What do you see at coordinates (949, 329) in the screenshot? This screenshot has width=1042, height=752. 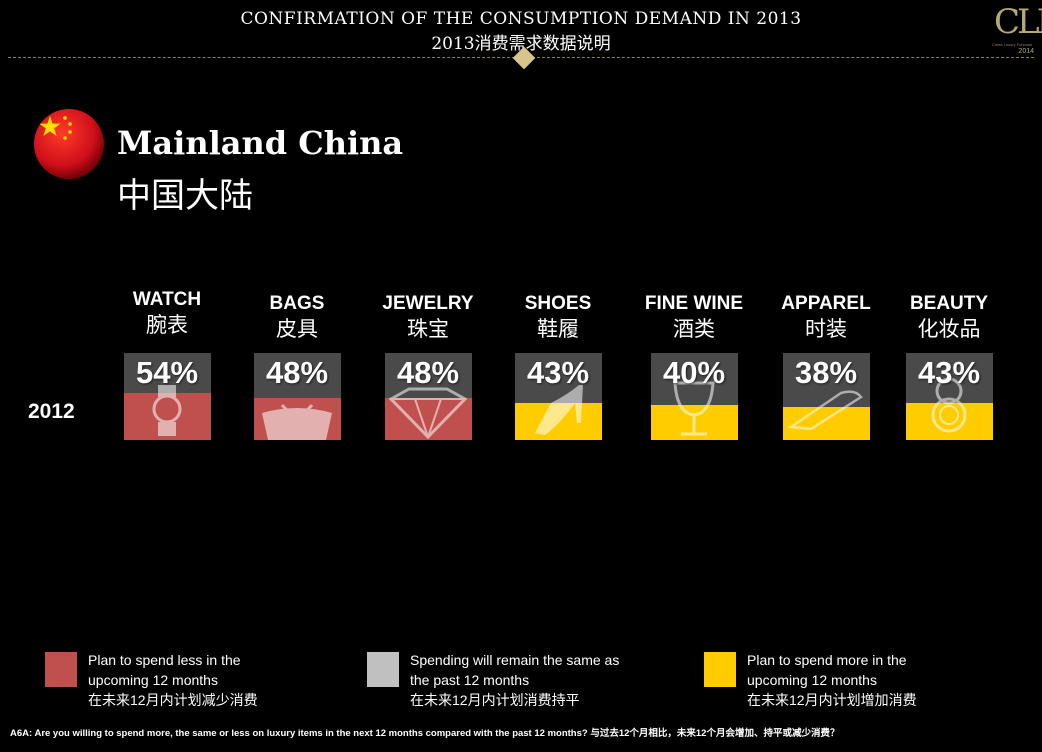 I see `category-name-zh: 化妆品` at bounding box center [949, 329].